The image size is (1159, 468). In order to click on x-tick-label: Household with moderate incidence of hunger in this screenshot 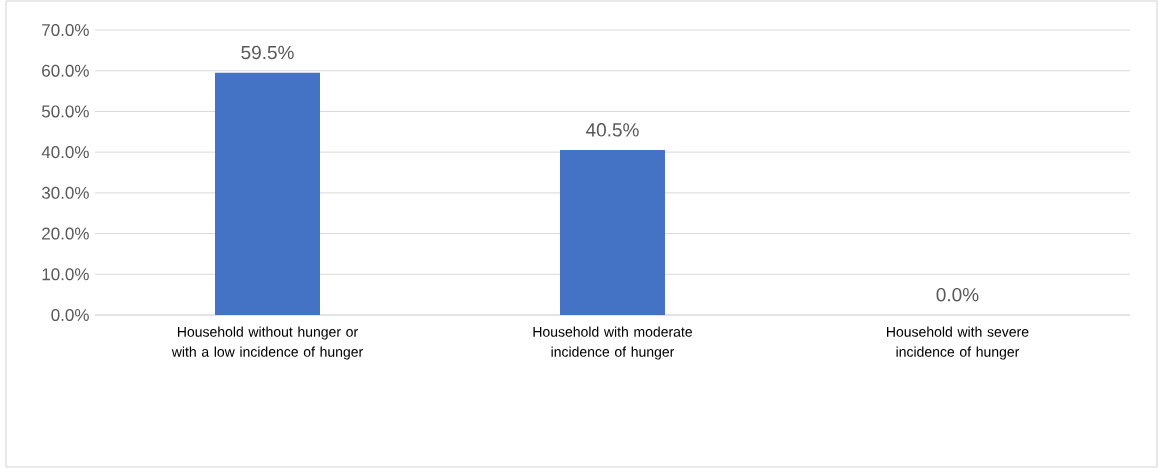, I will do `click(612, 343)`.